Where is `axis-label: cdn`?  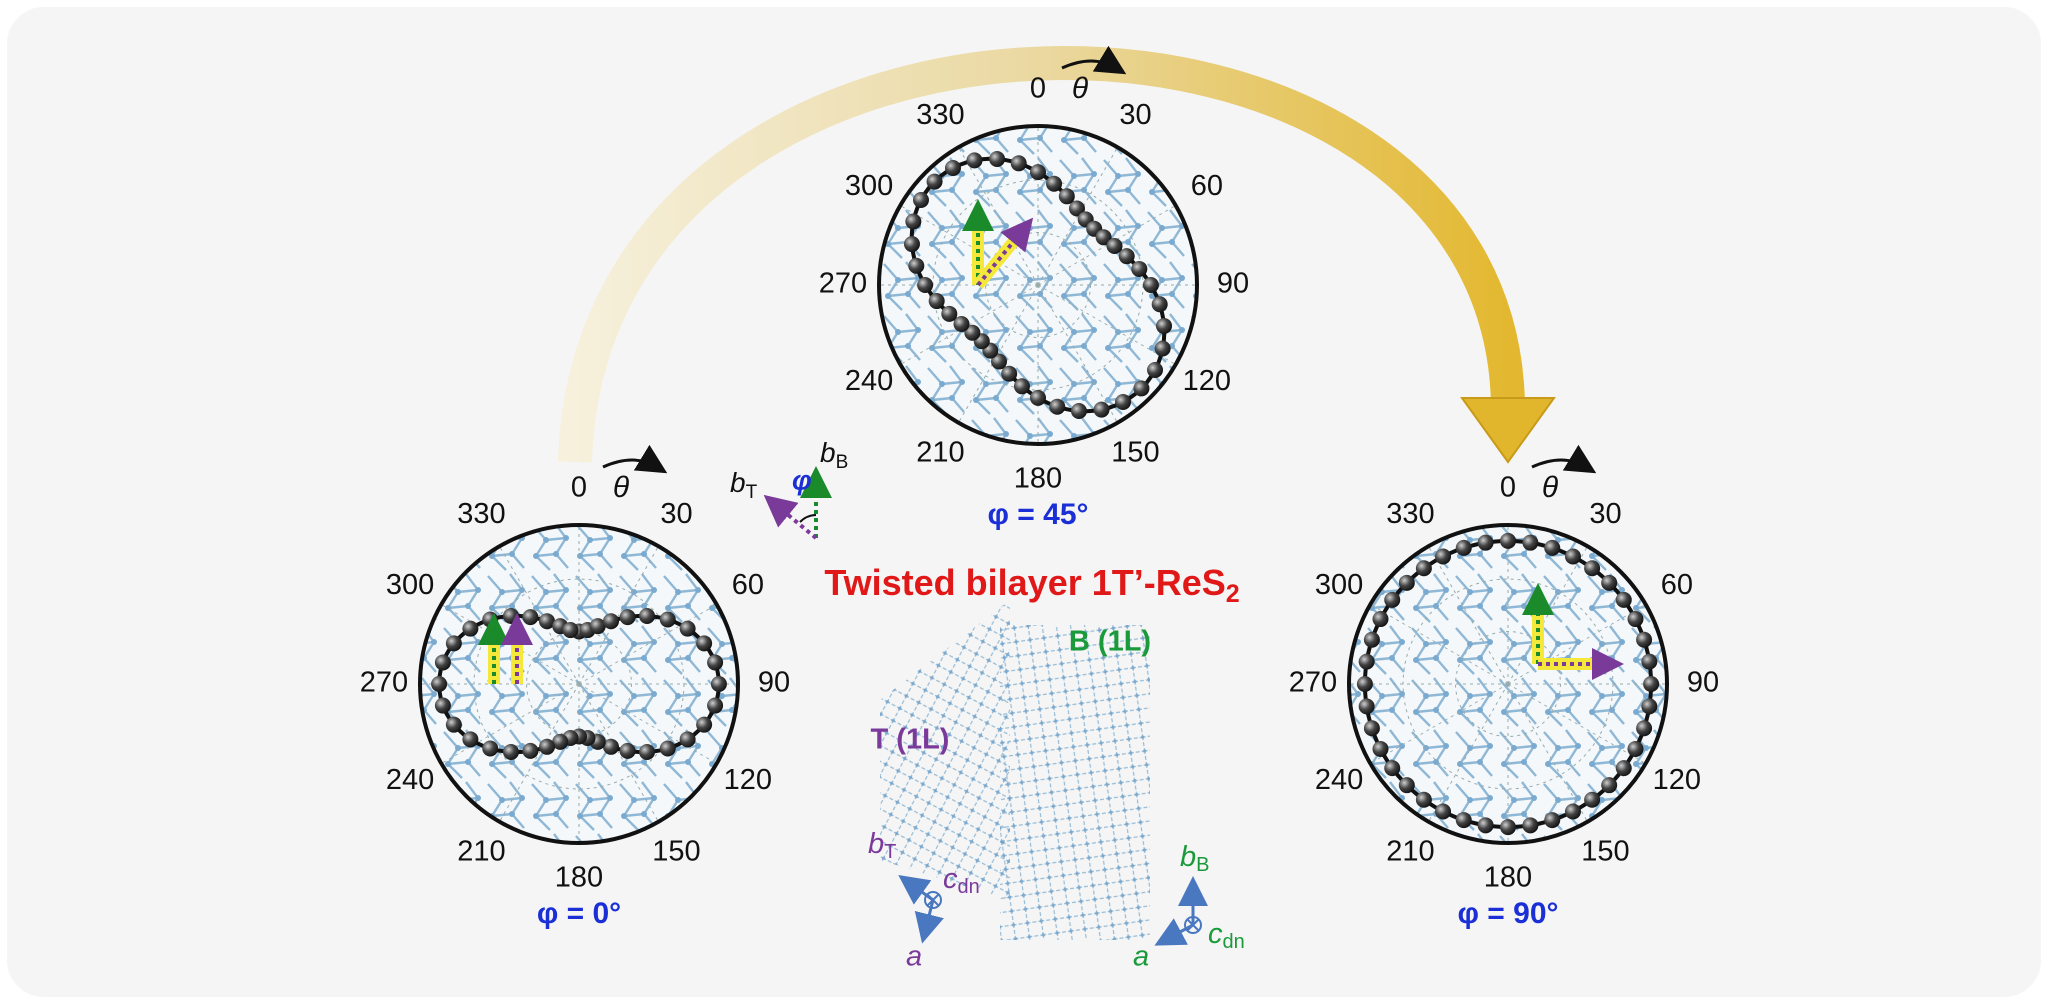 axis-label: cdn is located at coordinates (1226, 936).